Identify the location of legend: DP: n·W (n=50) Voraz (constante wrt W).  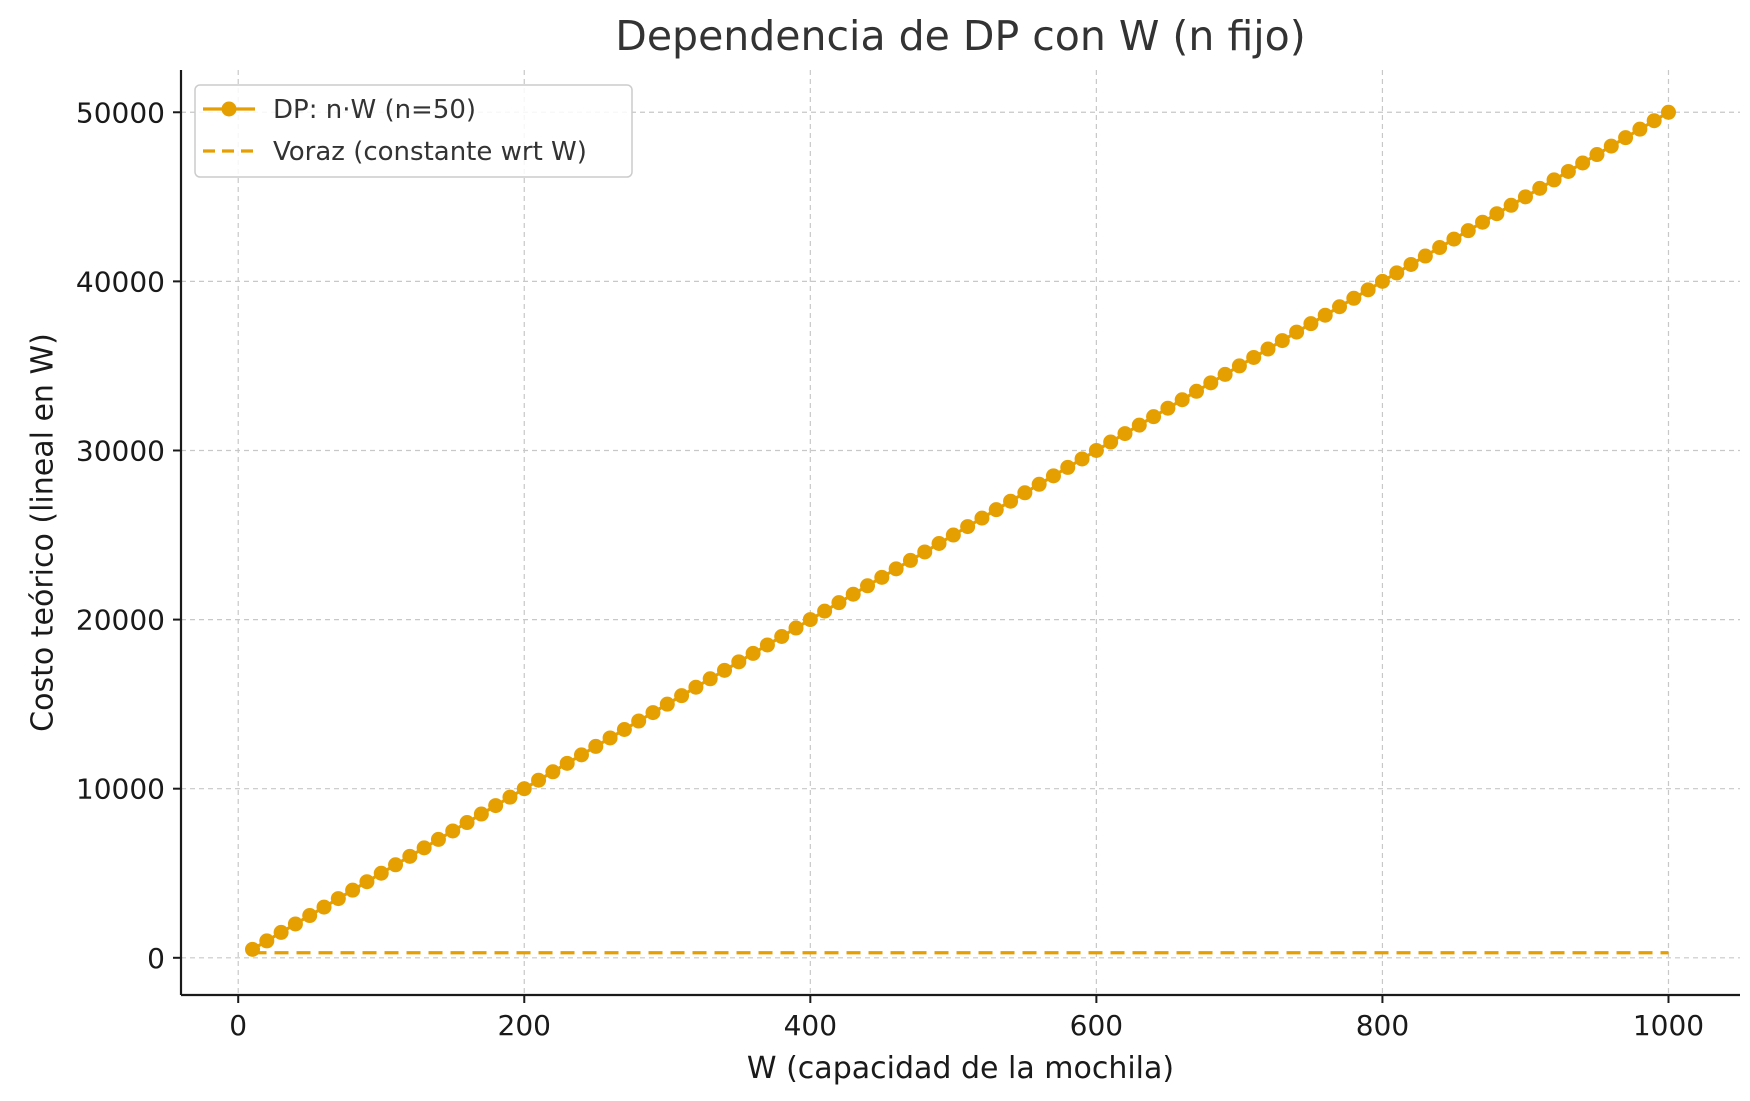
(413, 131).